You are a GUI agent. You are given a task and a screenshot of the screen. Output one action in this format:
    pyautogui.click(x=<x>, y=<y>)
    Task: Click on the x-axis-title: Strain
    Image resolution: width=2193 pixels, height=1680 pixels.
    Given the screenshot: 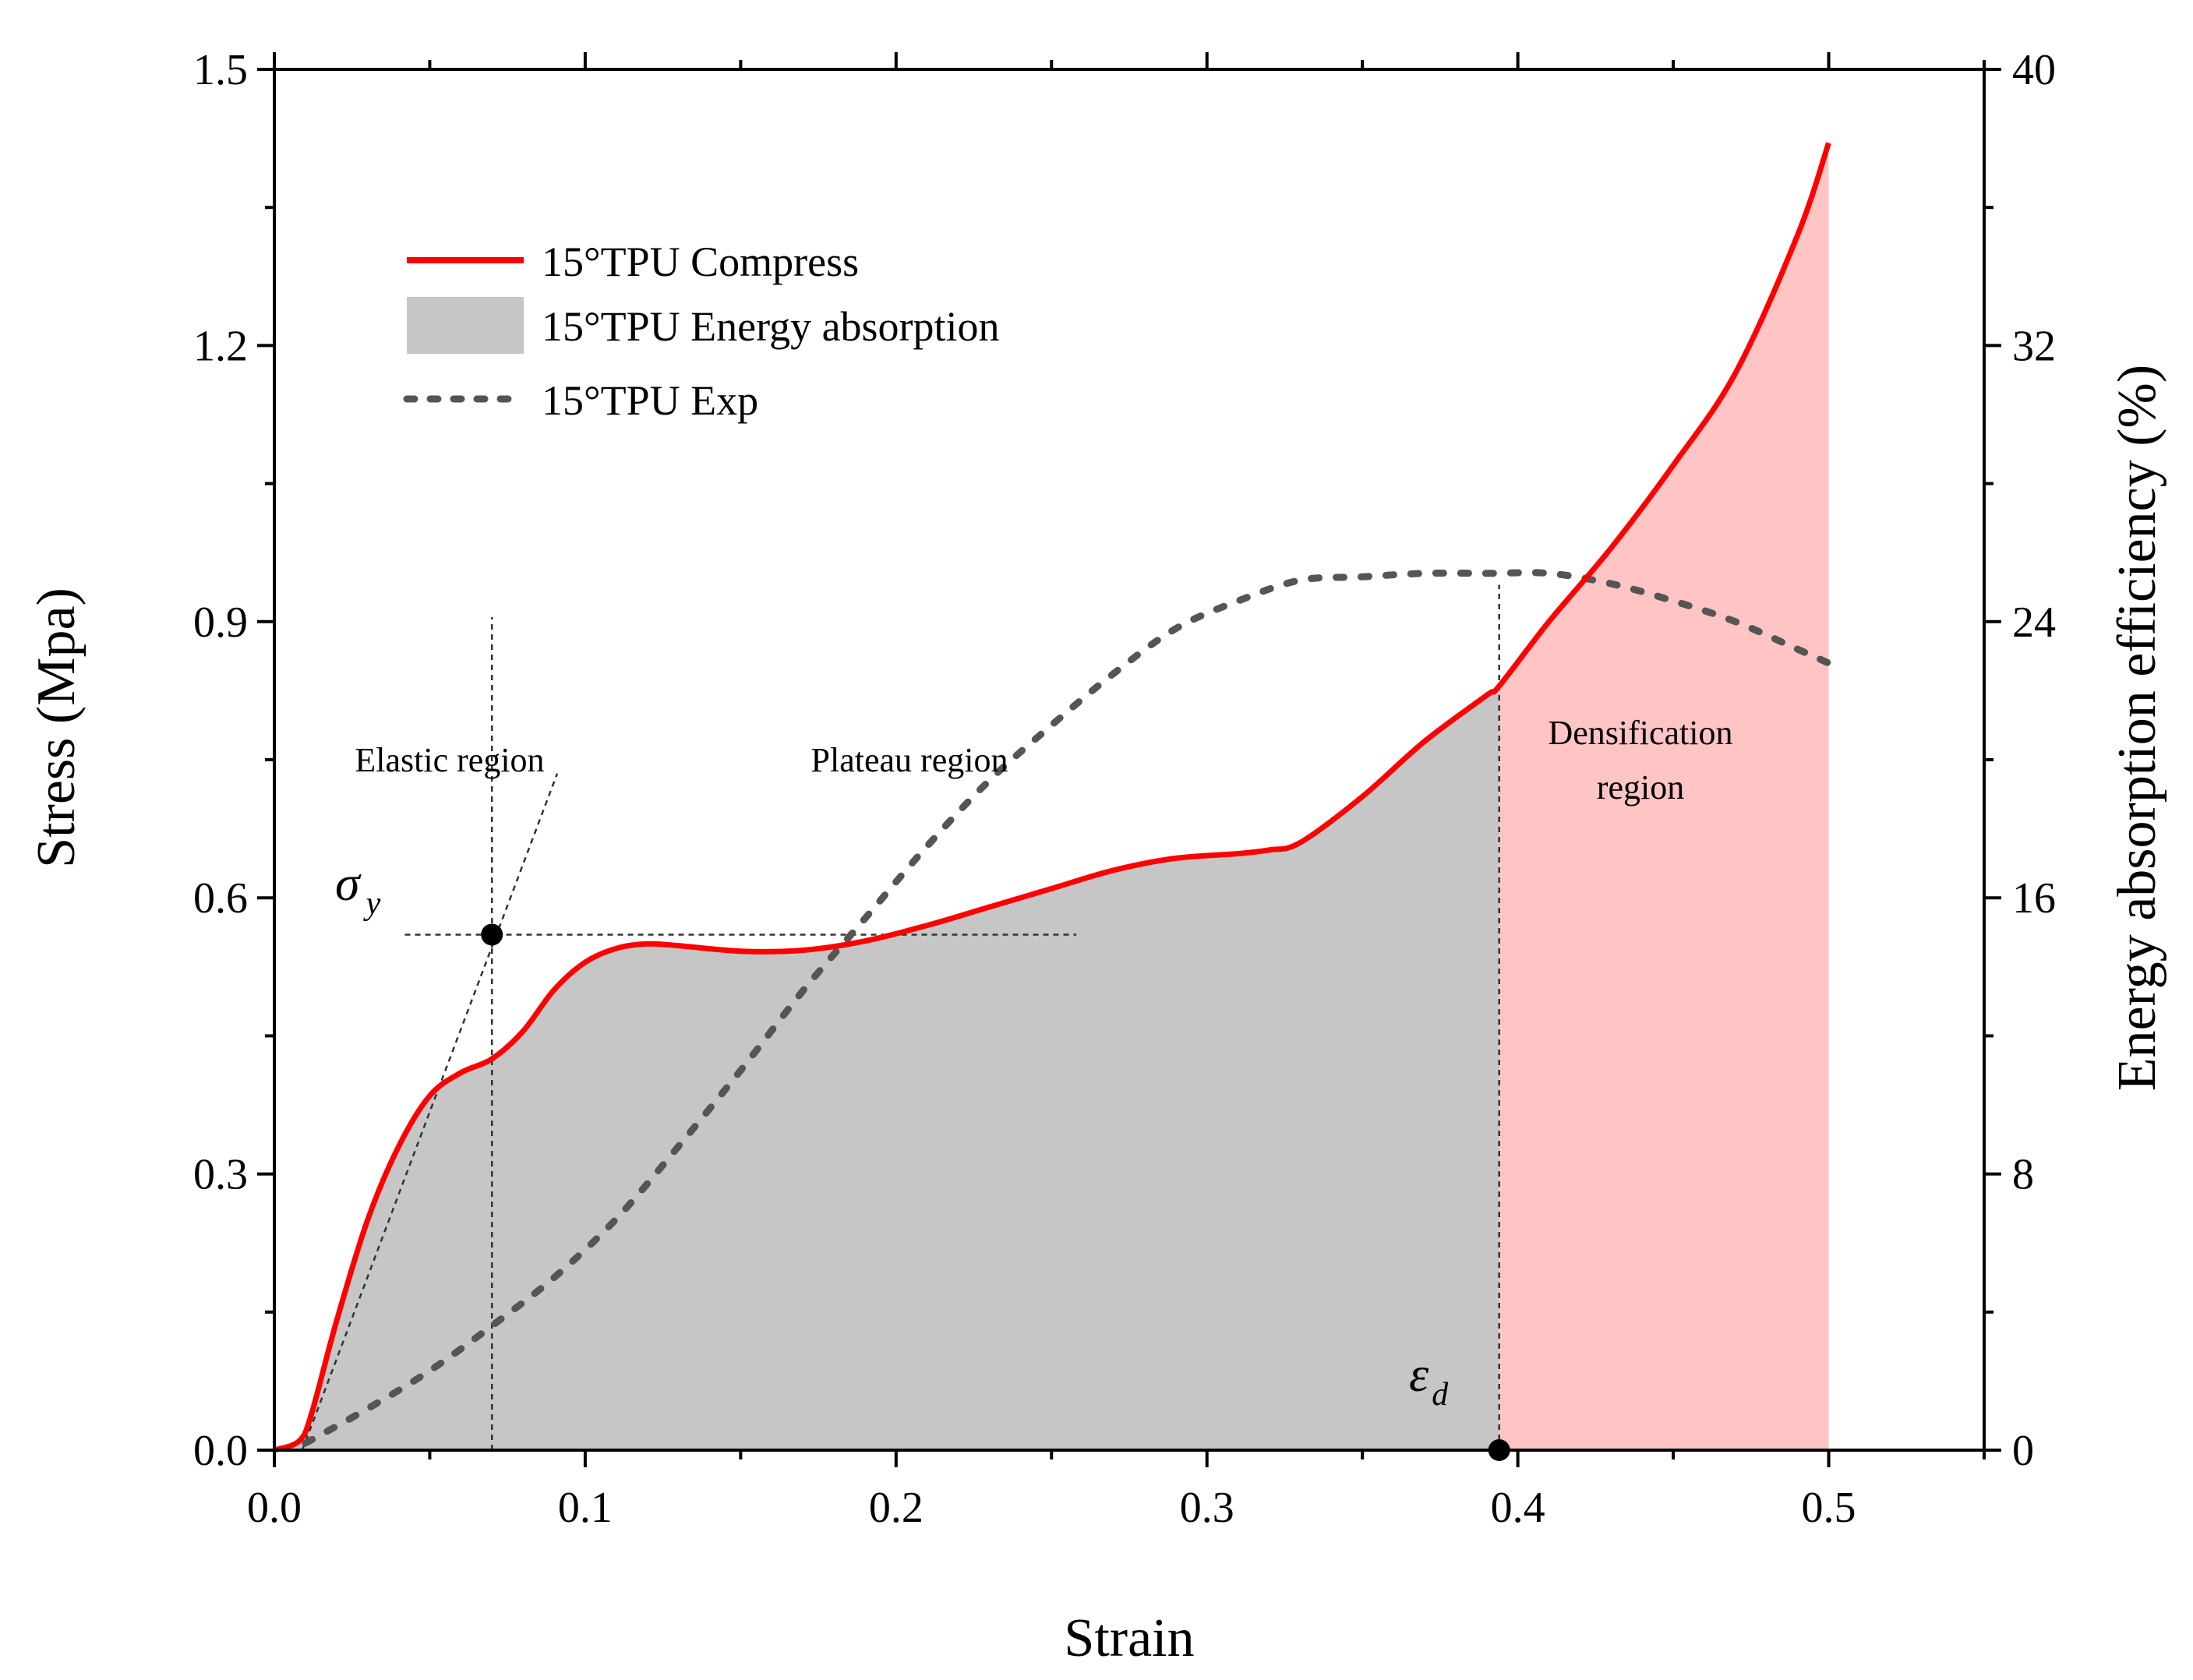 What is the action you would take?
    pyautogui.click(x=1129, y=1638)
    